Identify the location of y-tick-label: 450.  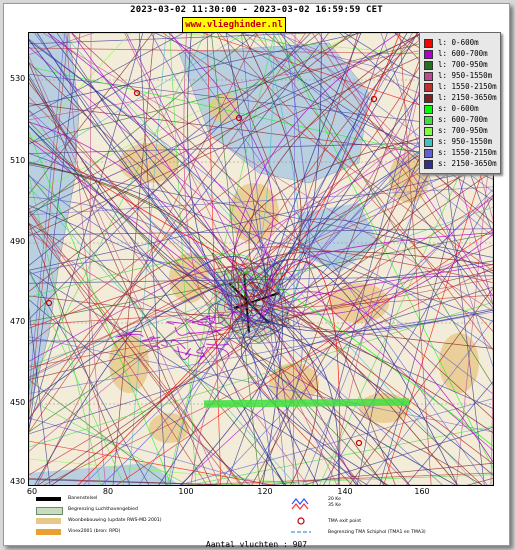
(18, 402).